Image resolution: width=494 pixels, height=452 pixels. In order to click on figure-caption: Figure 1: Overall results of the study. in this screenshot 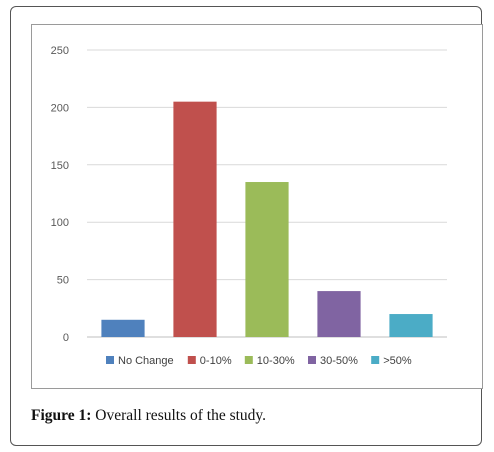, I will do `click(256, 416)`.